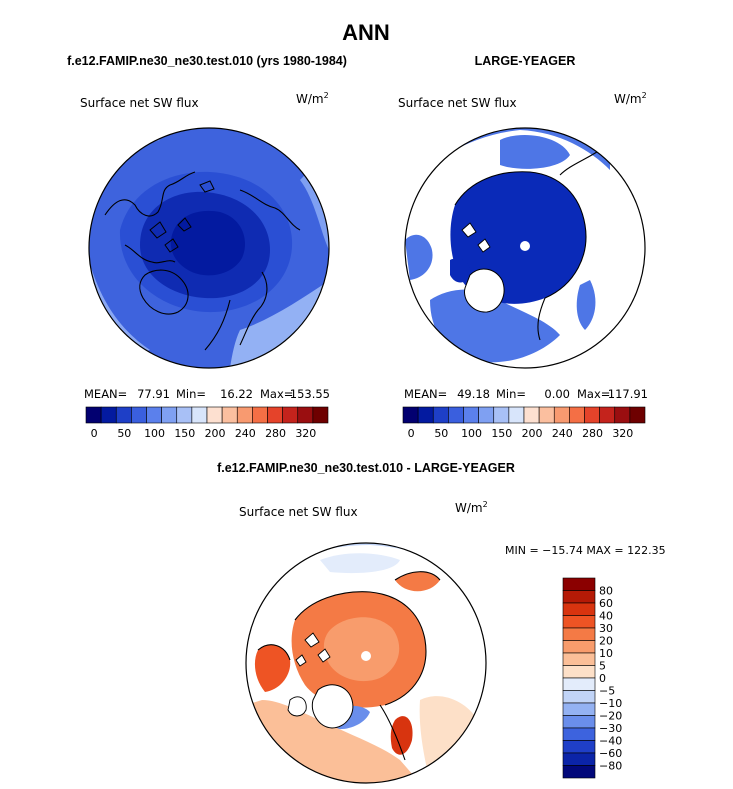 Image resolution: width=733 pixels, height=789 pixels. Describe the element at coordinates (525, 61) in the screenshot. I see `panel-2-subtitle: LARGE-YEAGER` at that location.